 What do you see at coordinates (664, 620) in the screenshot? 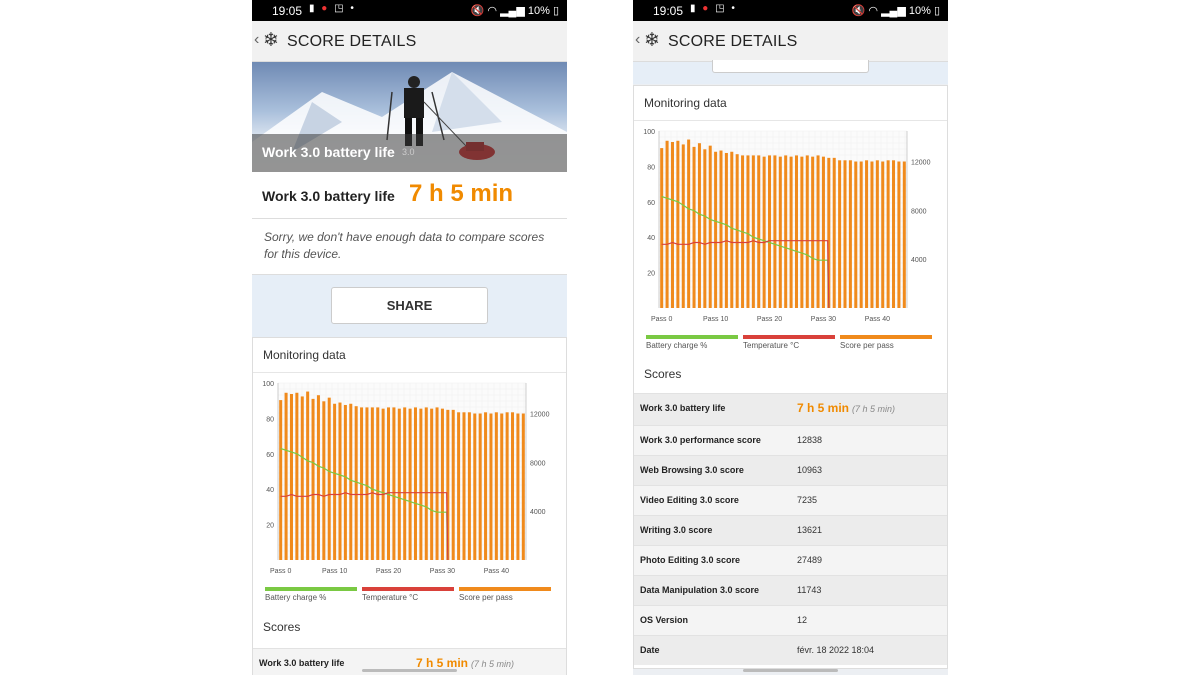
I see `score-label: OS Version` at bounding box center [664, 620].